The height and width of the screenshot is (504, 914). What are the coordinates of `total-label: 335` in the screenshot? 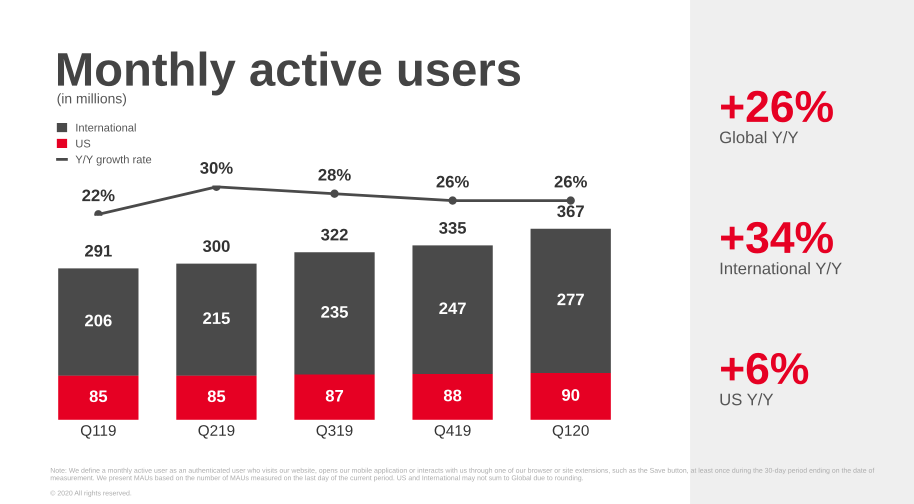 It's located at (452, 228).